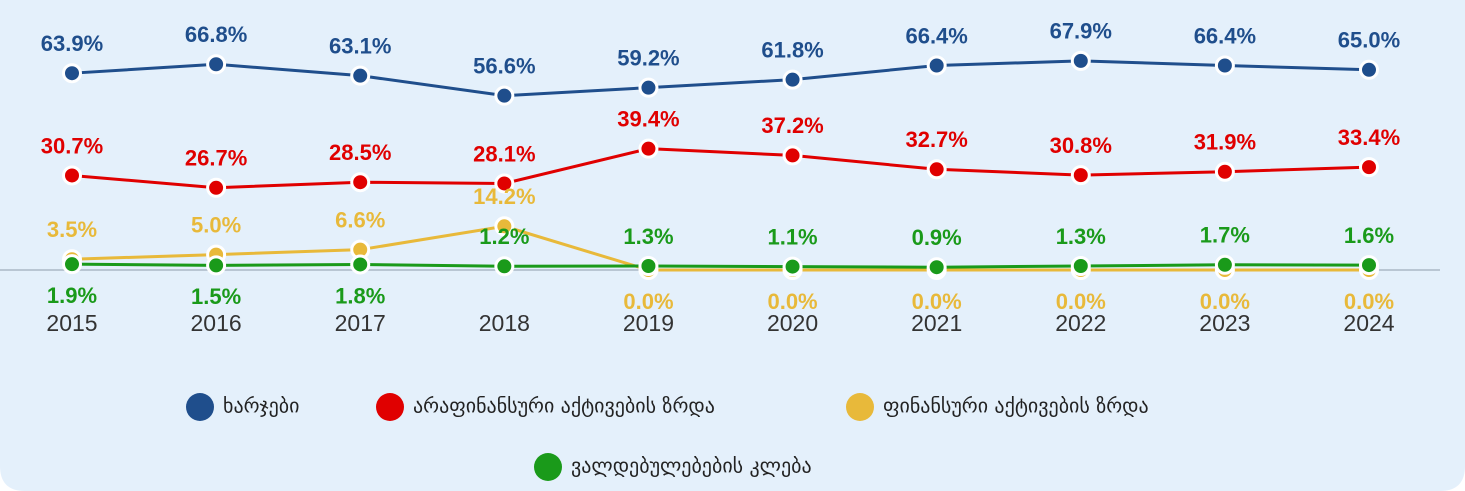  Describe the element at coordinates (1369, 235) in the screenshot. I see `data-label: 1.6%` at that location.